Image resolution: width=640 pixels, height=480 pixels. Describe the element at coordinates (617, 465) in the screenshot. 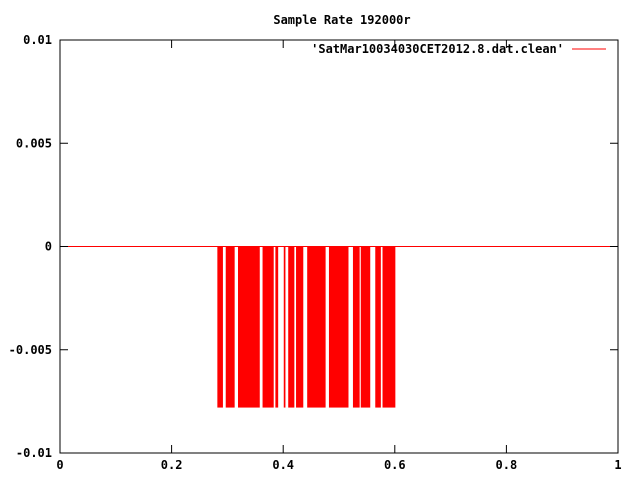

I see `x-tick-label: 1` at that location.